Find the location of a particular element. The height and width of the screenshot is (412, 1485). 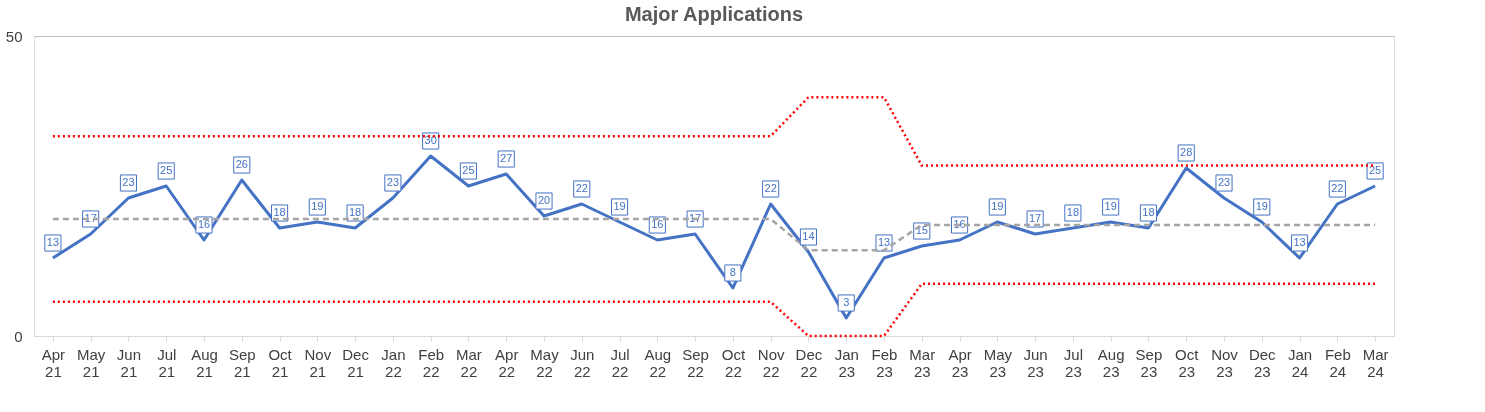

x-tick-label: Oct 22 is located at coordinates (733, 362).